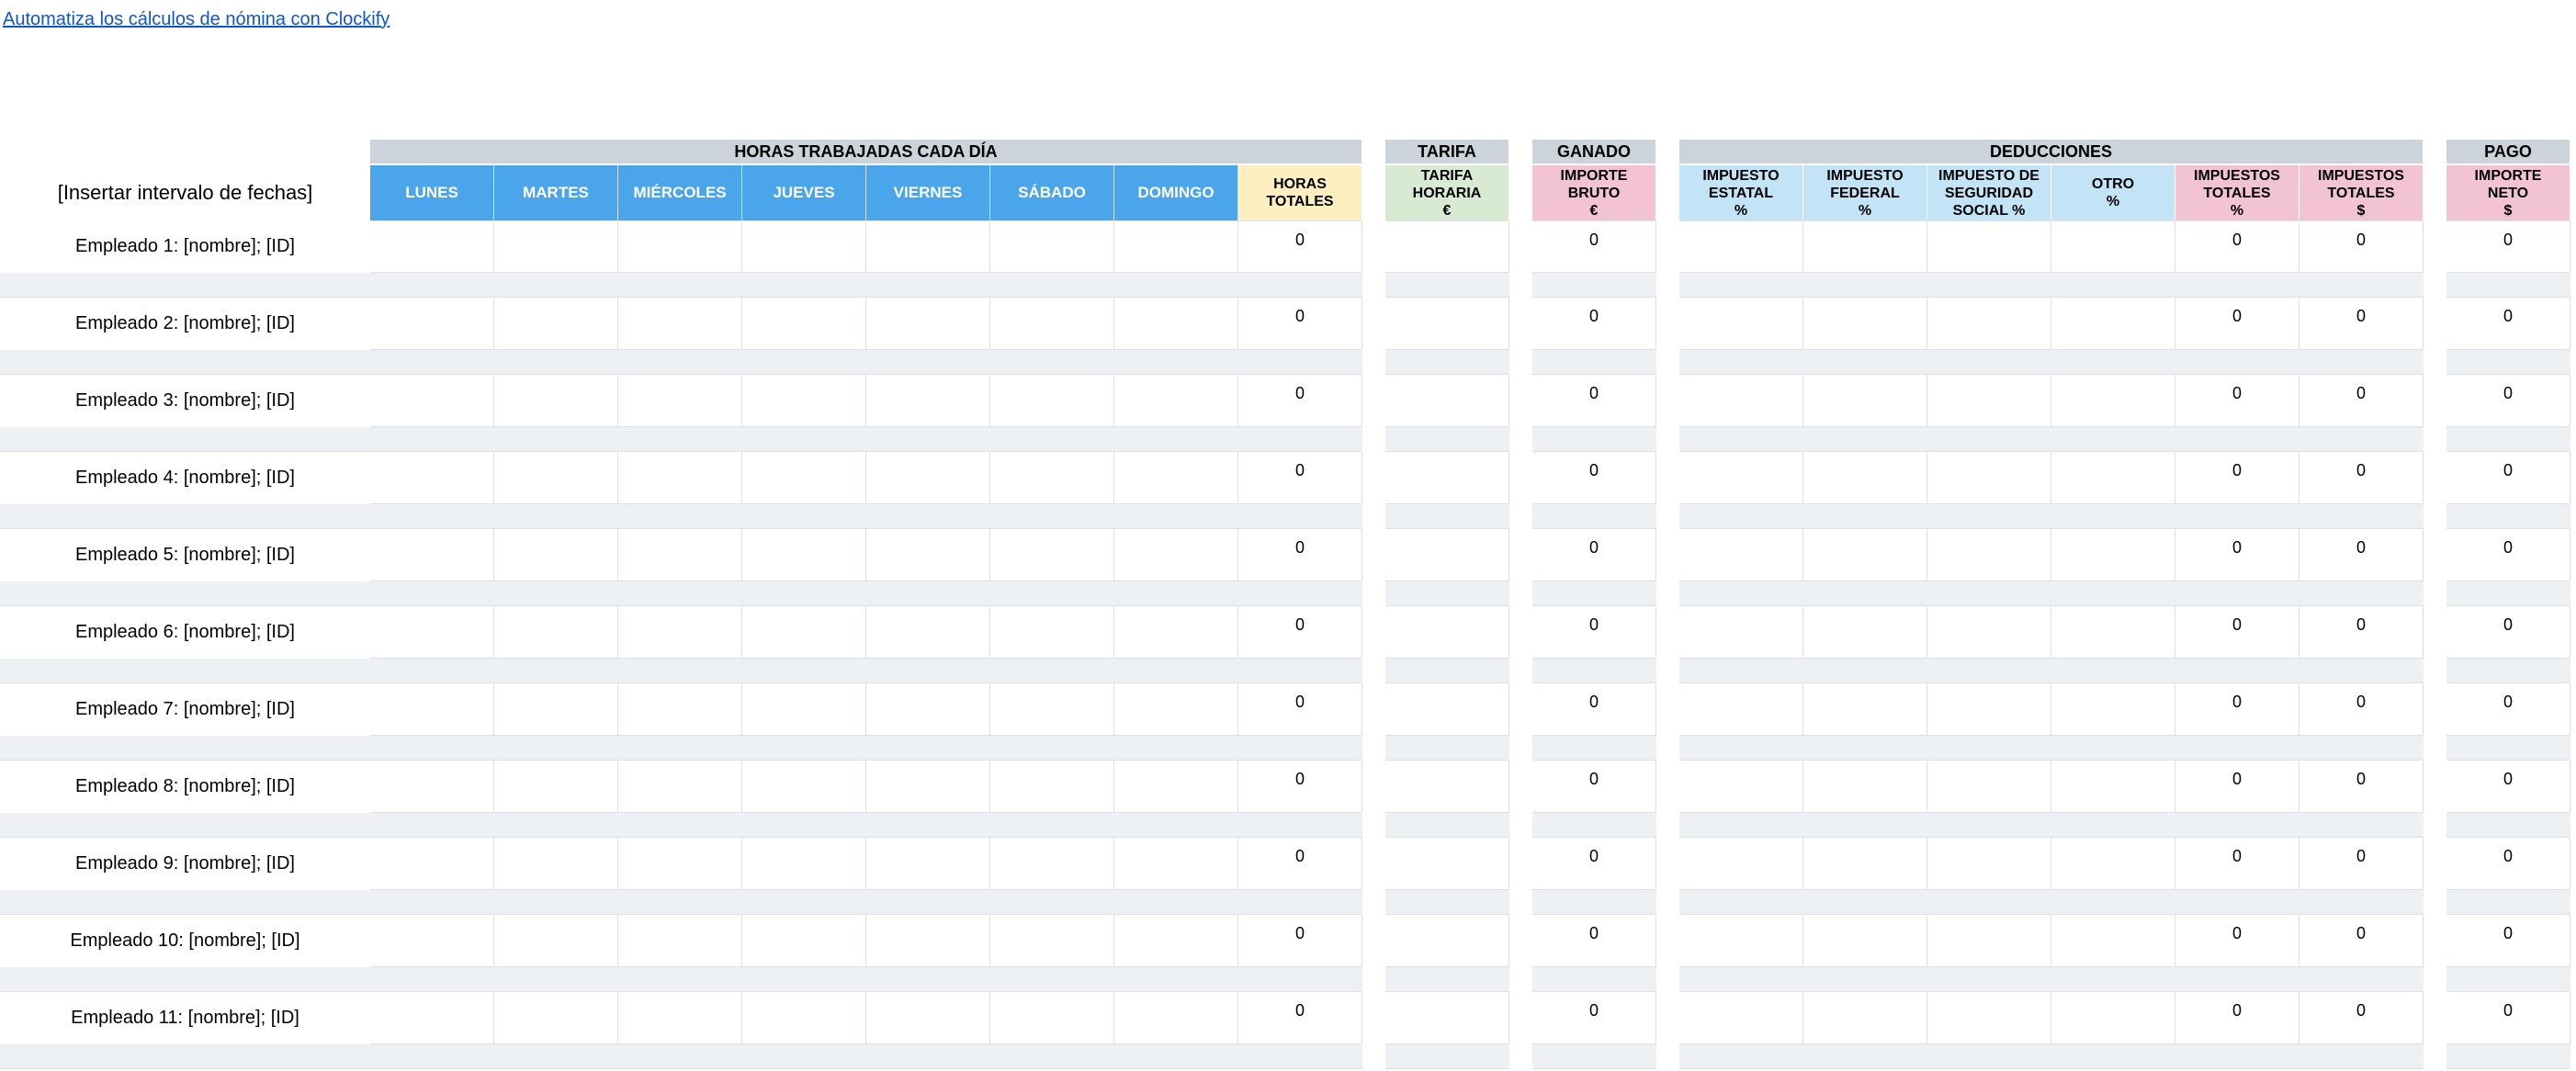 The width and height of the screenshot is (2576, 1071). Describe the element at coordinates (185, 324) in the screenshot. I see `employee-name: Empleado 2: [nombre]; [ID]` at that location.